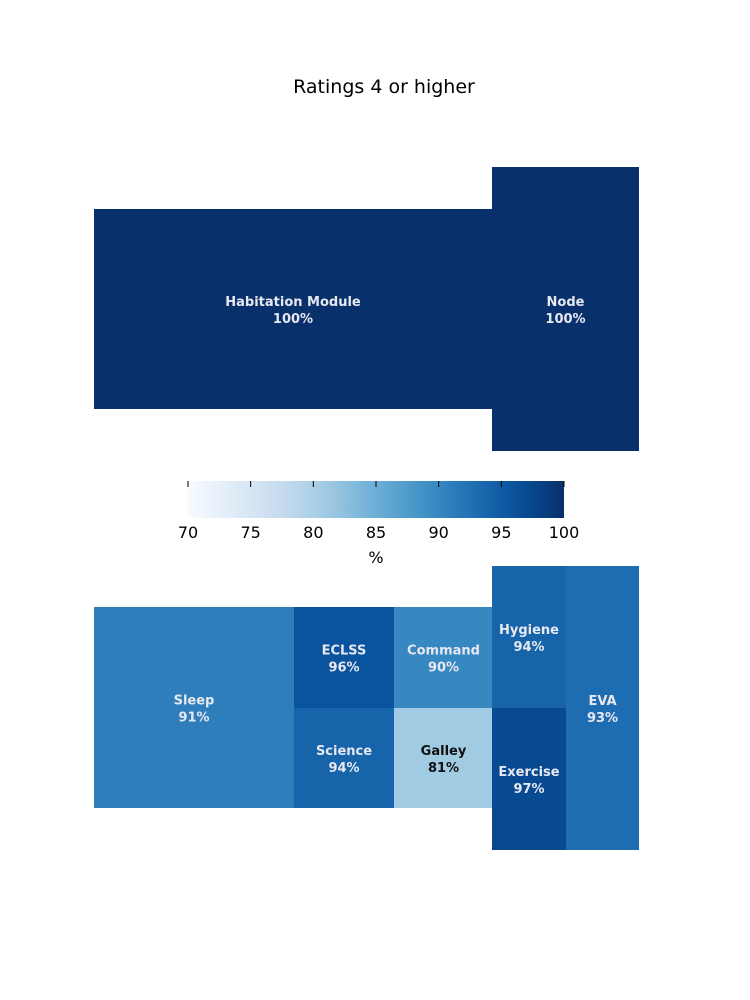 This screenshot has height=1000, width=750. What do you see at coordinates (343, 668) in the screenshot?
I see `cell-value-eclss: 96%` at bounding box center [343, 668].